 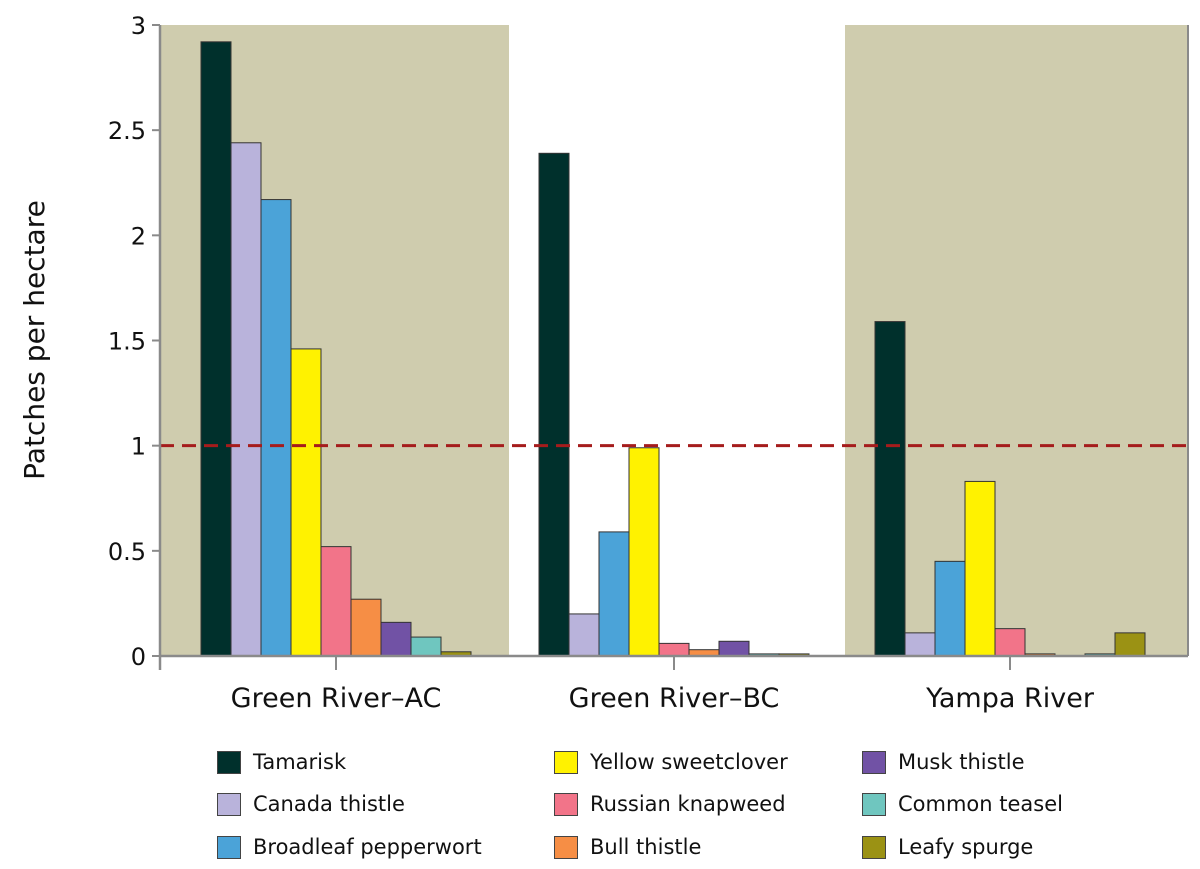 What do you see at coordinates (34, 340) in the screenshot?
I see `y-axis-label: Patches per hectare` at bounding box center [34, 340].